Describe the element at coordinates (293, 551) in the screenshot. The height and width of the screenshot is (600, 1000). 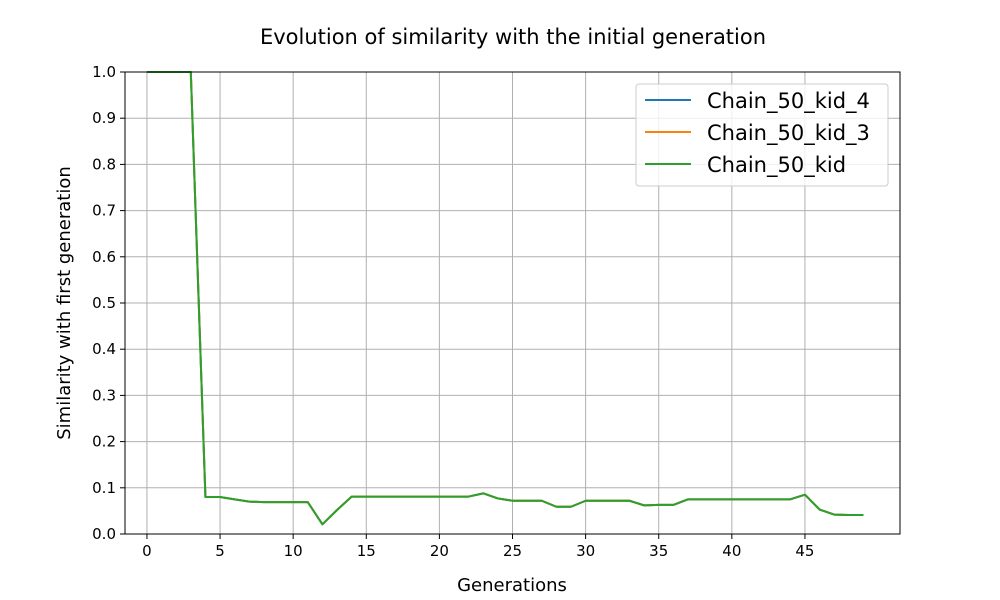
I see `x-tick-label: 10` at that location.